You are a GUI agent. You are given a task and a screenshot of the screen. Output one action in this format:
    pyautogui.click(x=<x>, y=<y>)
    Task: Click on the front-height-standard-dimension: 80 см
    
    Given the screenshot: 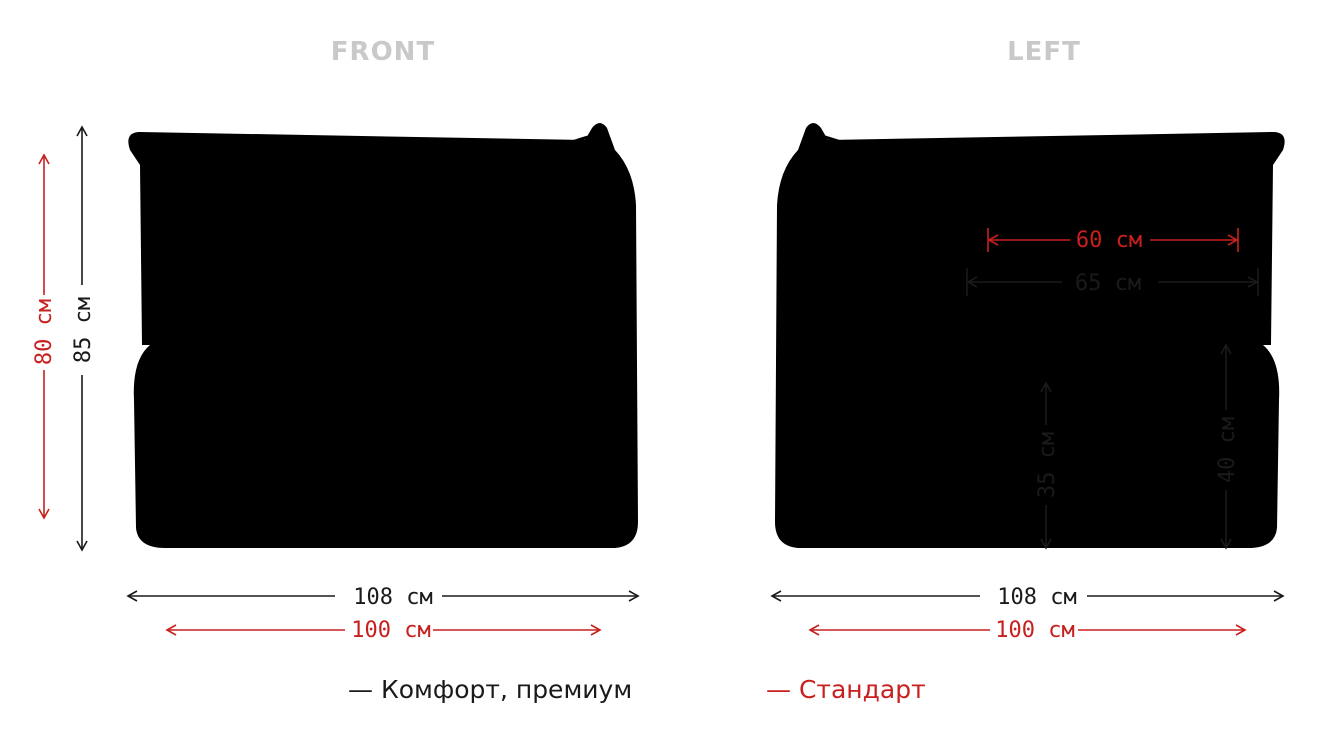 What is the action you would take?
    pyautogui.click(x=44, y=336)
    